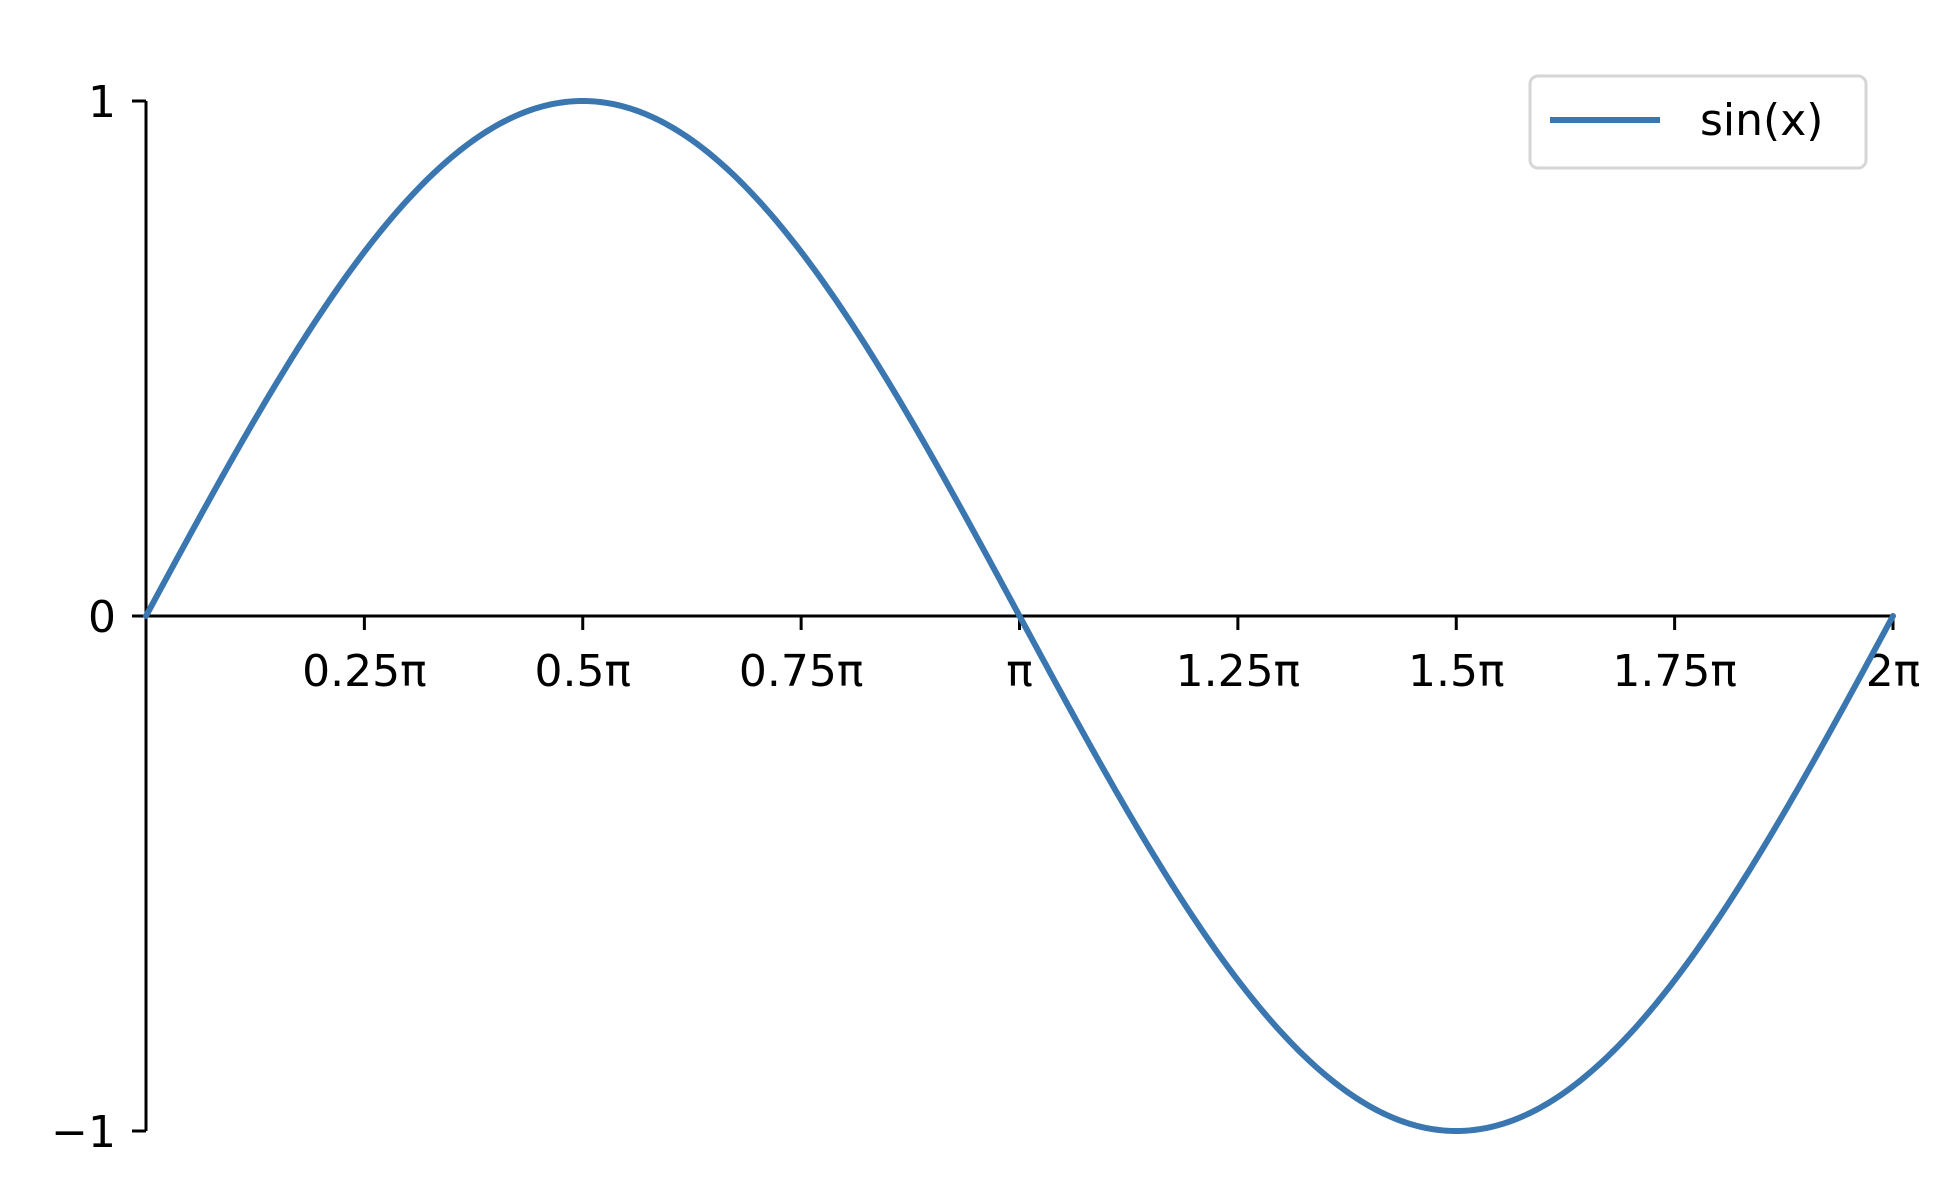 This screenshot has width=1952, height=1198. What do you see at coordinates (102, 617) in the screenshot?
I see `y-tick-label: 0` at bounding box center [102, 617].